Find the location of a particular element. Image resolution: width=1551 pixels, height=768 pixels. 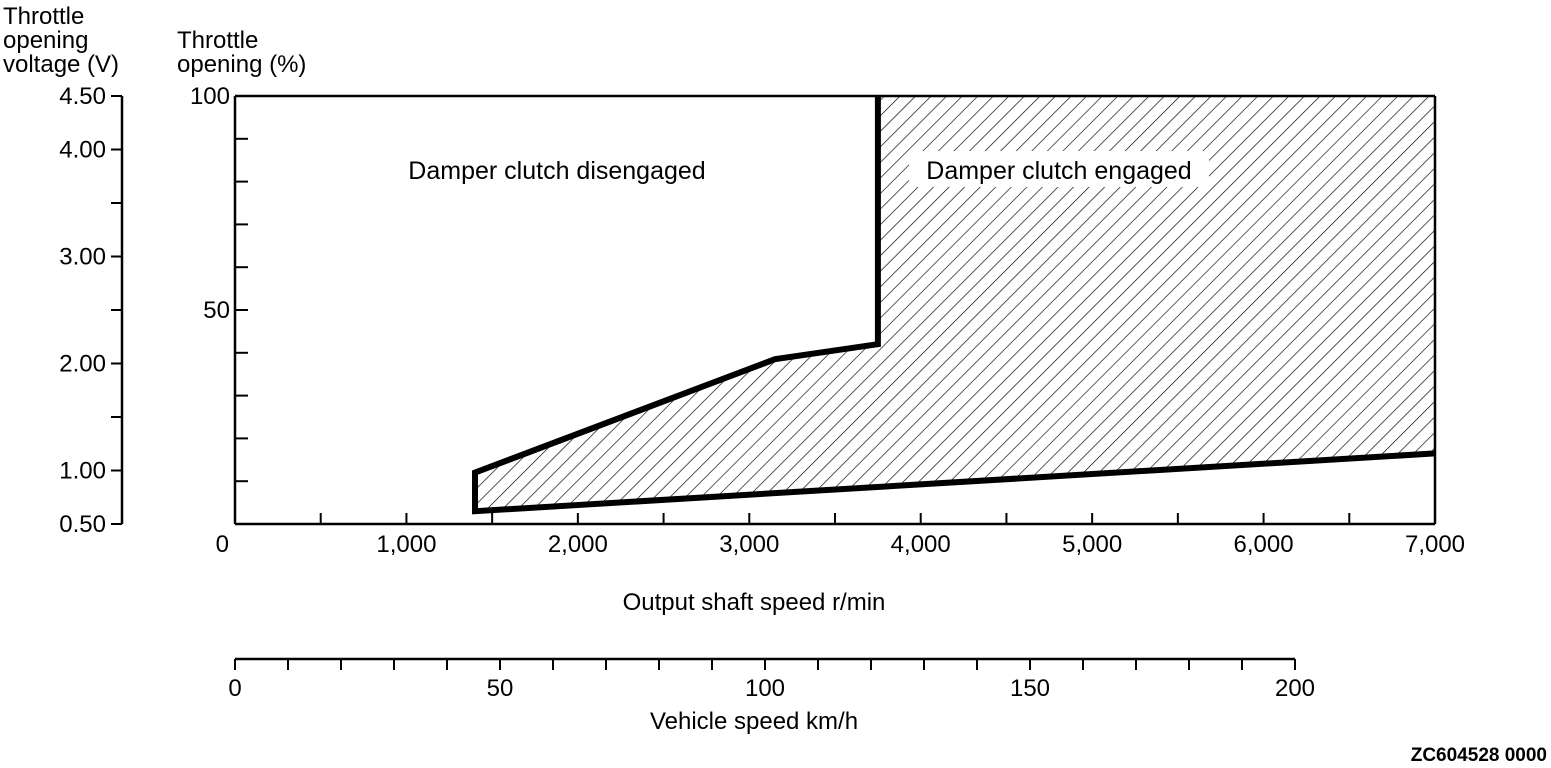

secondary-x-axis-title: Vehicle speed km/h is located at coordinates (754, 721).